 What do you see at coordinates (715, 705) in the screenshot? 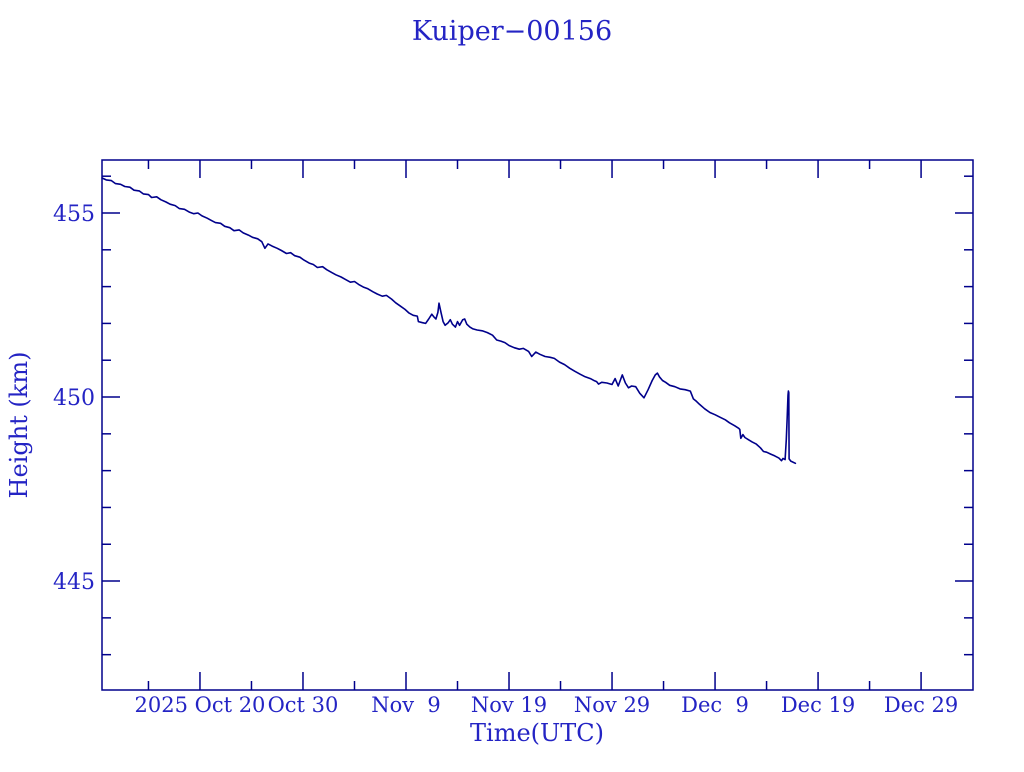
I see `x-tick-label: Dec 9` at bounding box center [715, 705].